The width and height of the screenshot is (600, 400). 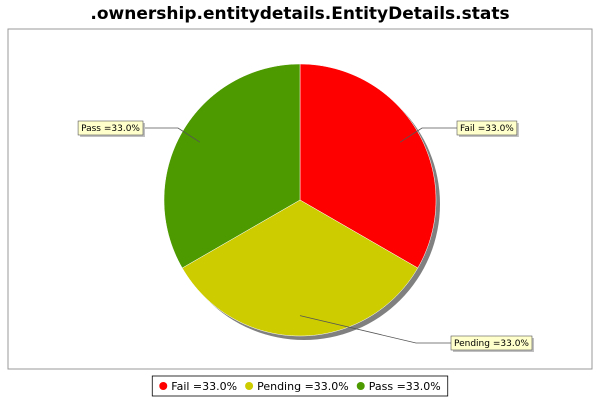 I want to click on slice-label-pass: Pass =33.0%, so click(x=110, y=129).